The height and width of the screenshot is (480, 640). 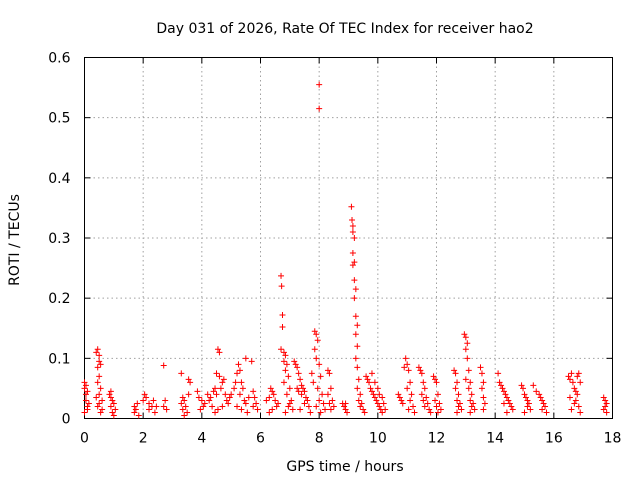 I want to click on x-tick-label: 12, so click(x=437, y=439).